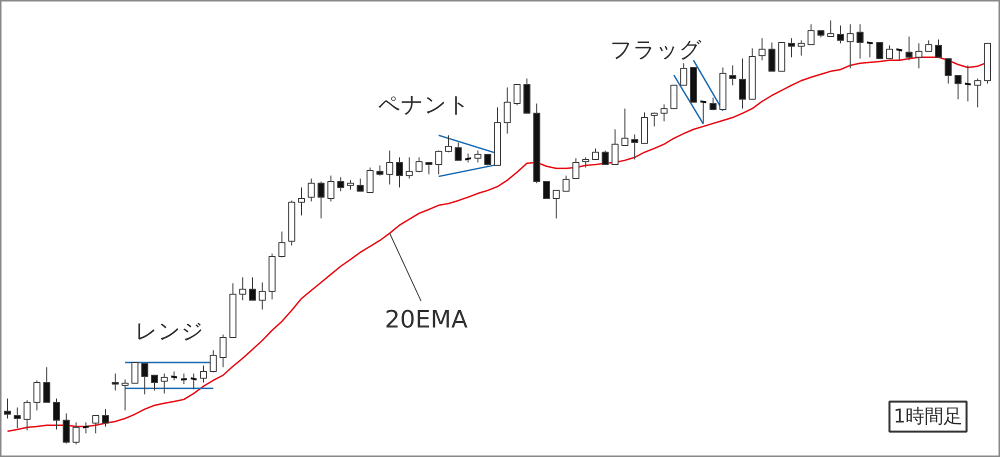 The width and height of the screenshot is (1000, 457). What do you see at coordinates (928, 417) in the screenshot?
I see `annotation: 1時間足` at bounding box center [928, 417].